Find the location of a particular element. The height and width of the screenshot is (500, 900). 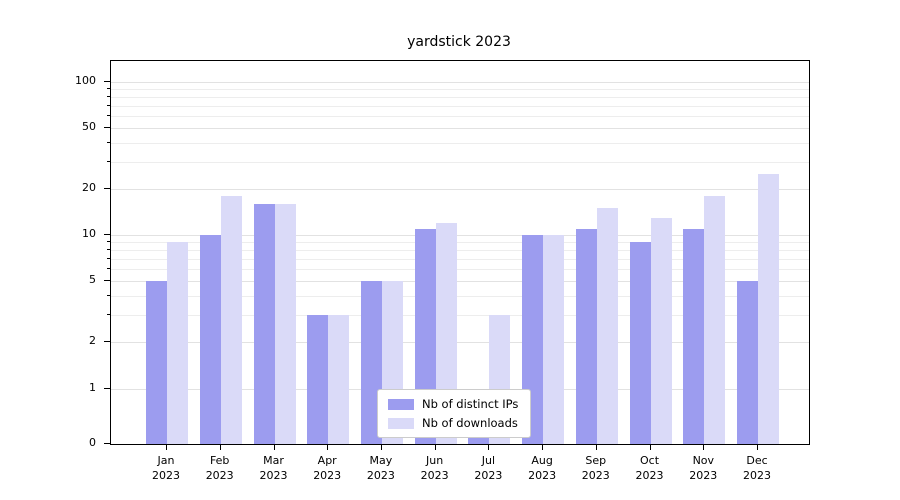

legend-label-downloads: Nb of downloads is located at coordinates (470, 423).